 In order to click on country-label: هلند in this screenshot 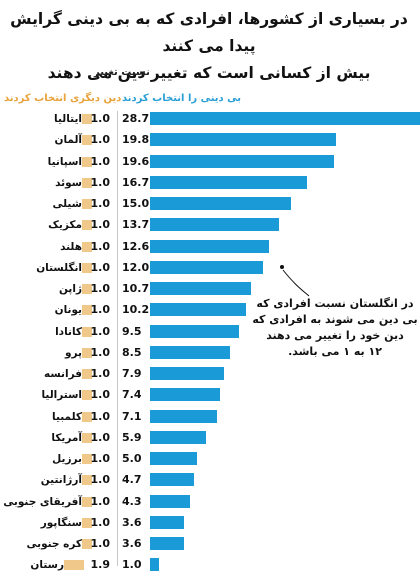, I will do `click(71, 246)`.